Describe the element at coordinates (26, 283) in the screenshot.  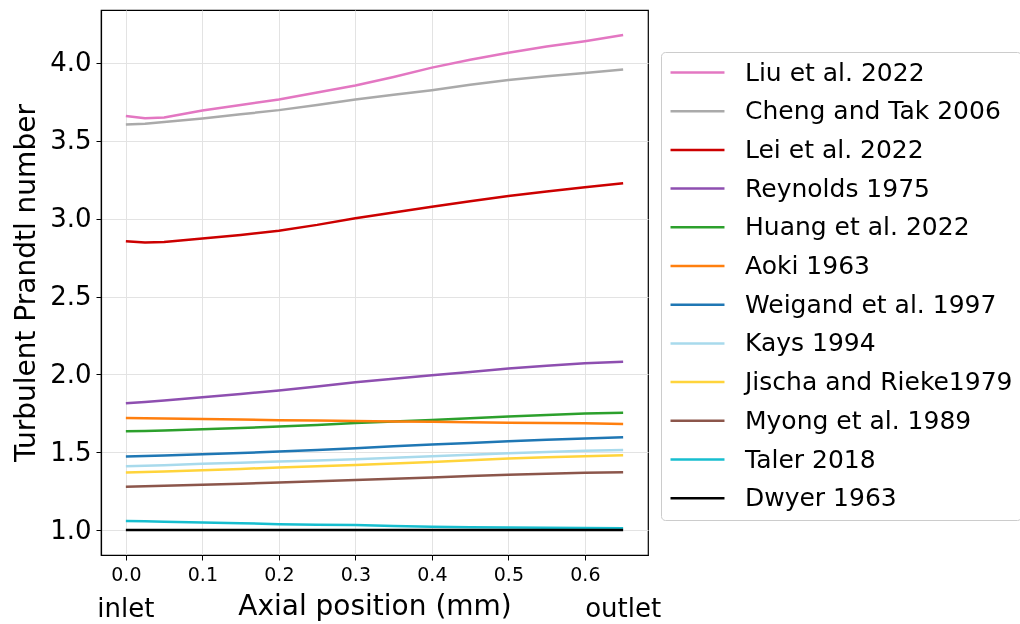
I see `y-axis-title: Turbulent Prandtl number` at that location.